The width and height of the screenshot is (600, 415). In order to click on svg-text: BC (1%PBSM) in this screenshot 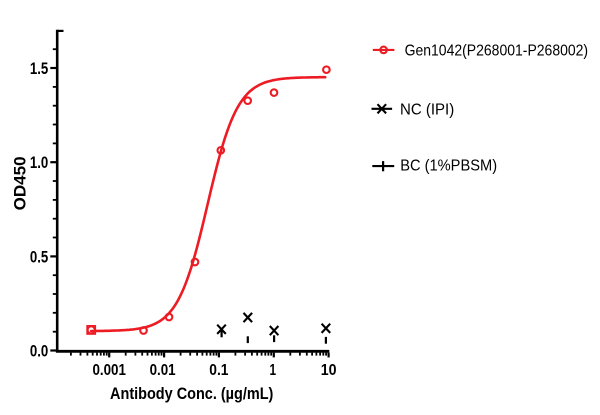, I will do `click(448, 165)`.